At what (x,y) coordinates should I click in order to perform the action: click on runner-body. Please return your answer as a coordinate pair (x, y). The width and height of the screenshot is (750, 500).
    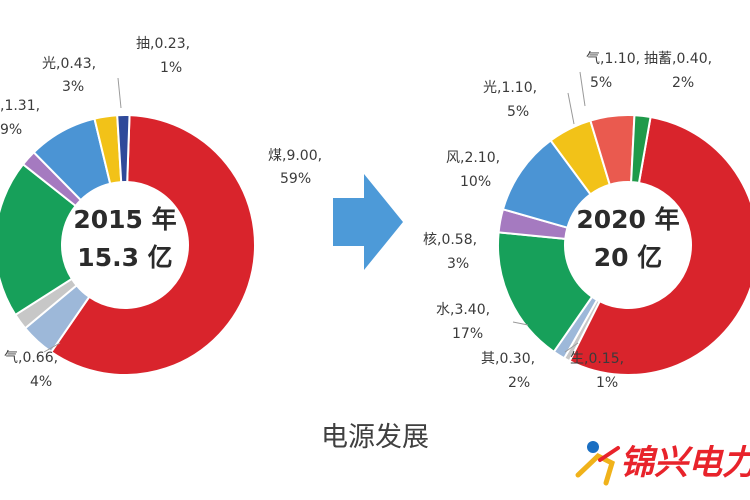
    Looking at the image, I should click on (595, 469).